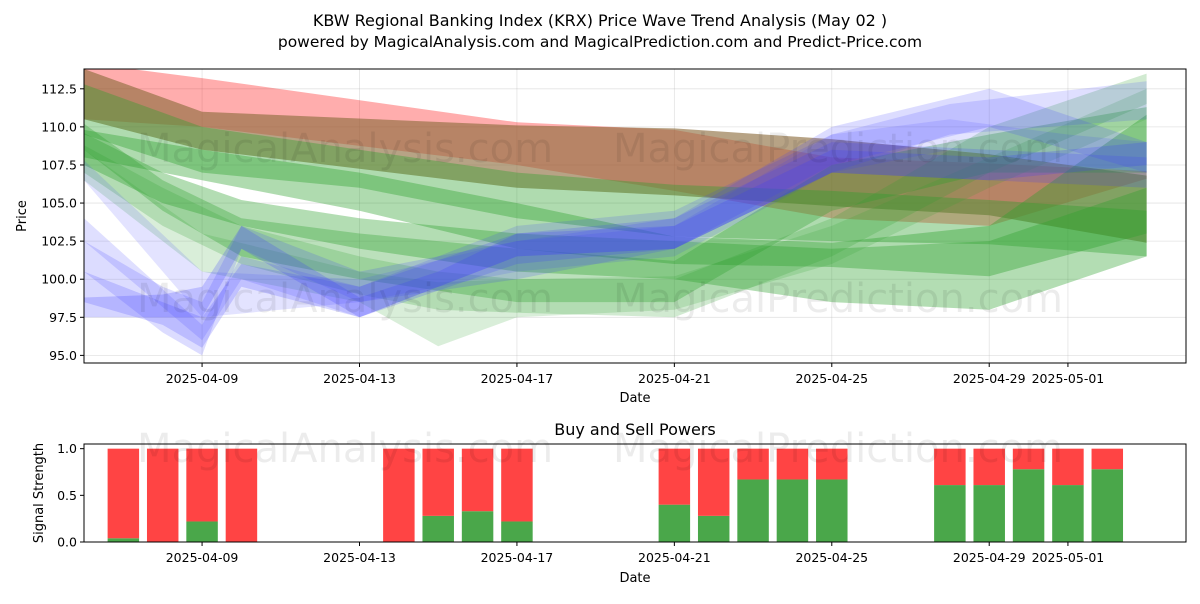 The height and width of the screenshot is (604, 1200). I want to click on powers-x-tick-label: 2025-04-13, so click(359, 557).